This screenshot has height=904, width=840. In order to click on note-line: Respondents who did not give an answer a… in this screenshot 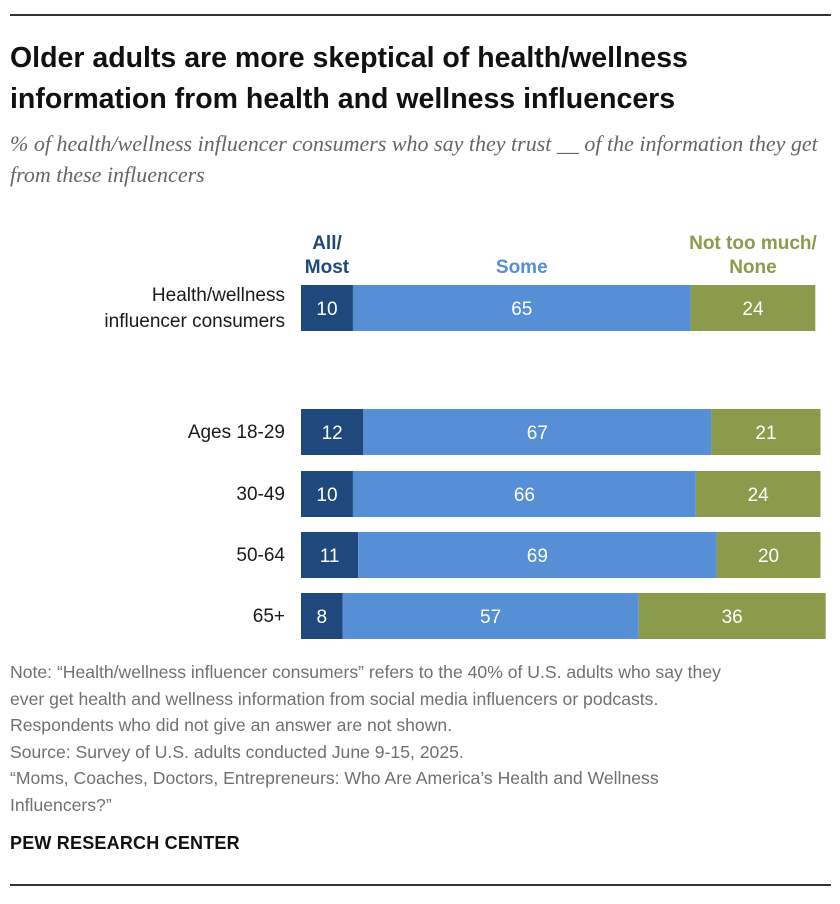, I will do `click(231, 725)`.